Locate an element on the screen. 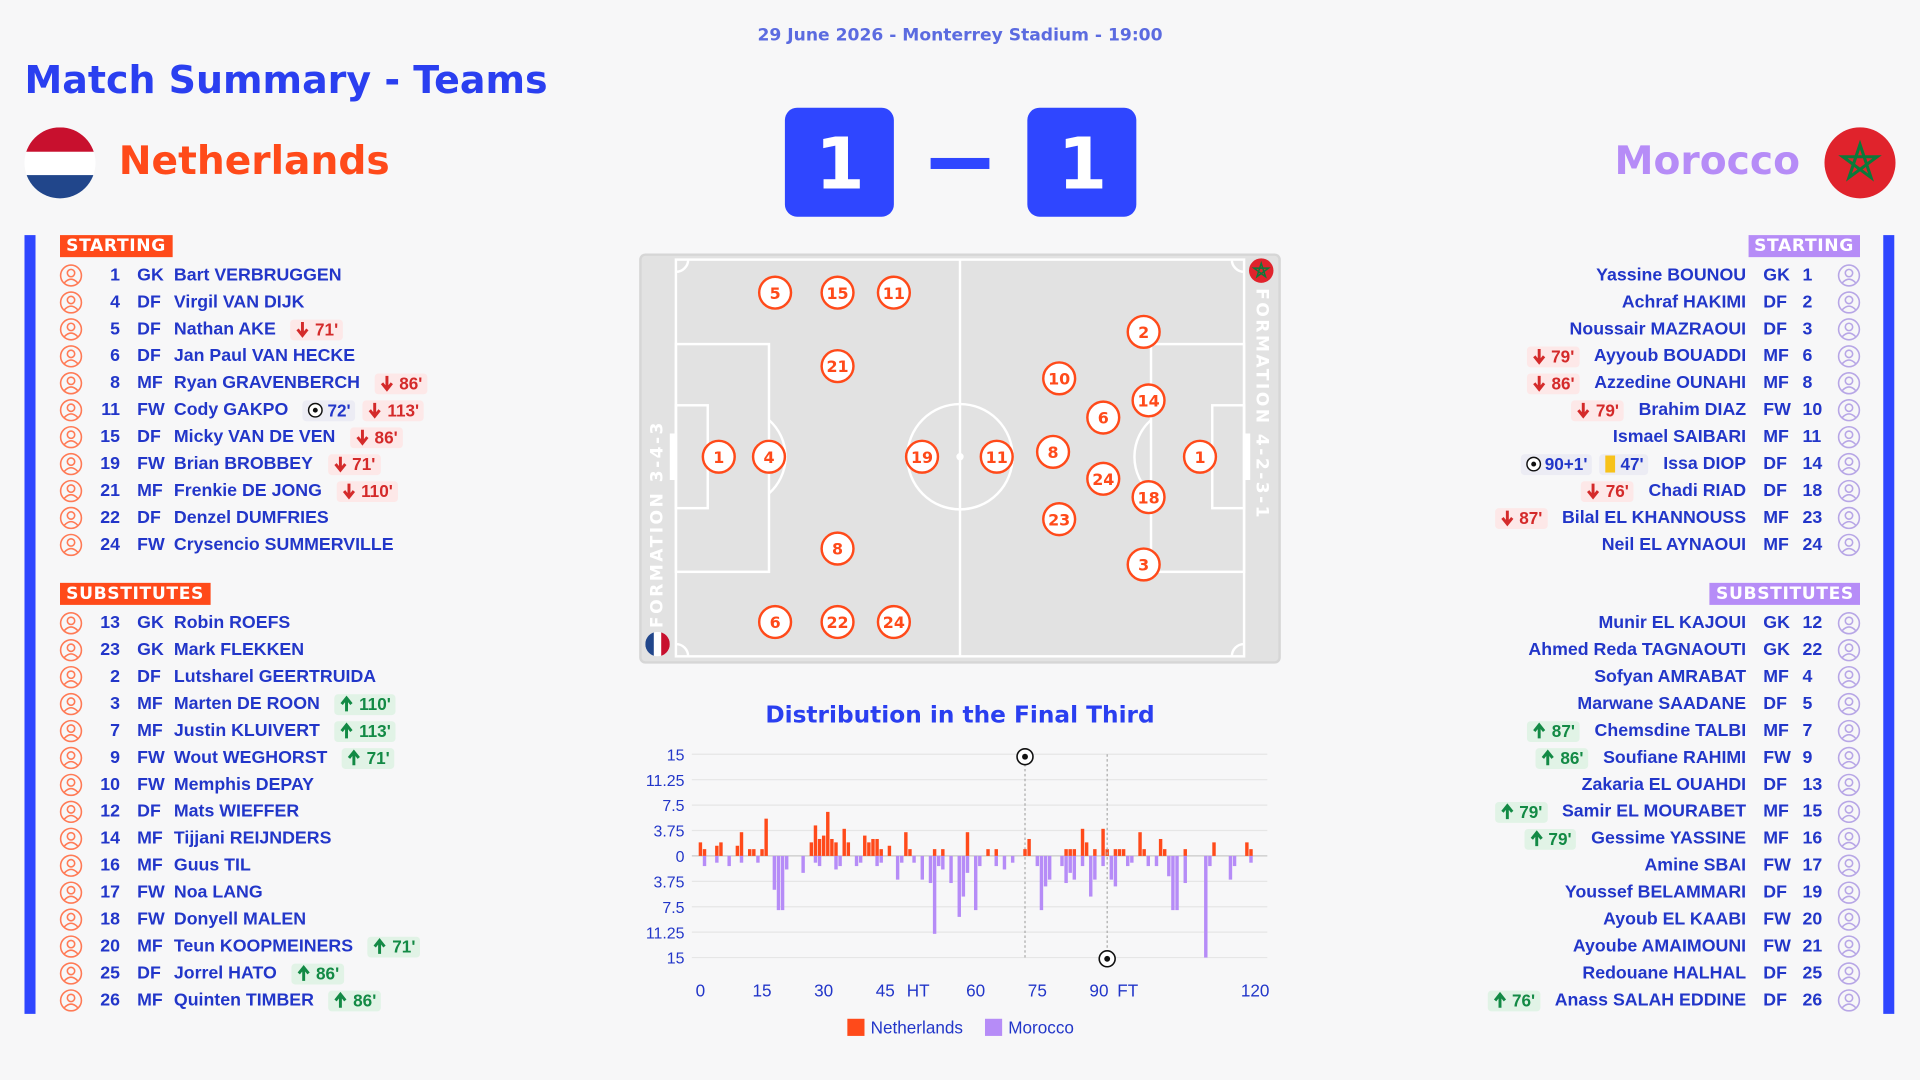 This screenshot has width=1920, height=1080. player-number: 25 is located at coordinates (110, 973).